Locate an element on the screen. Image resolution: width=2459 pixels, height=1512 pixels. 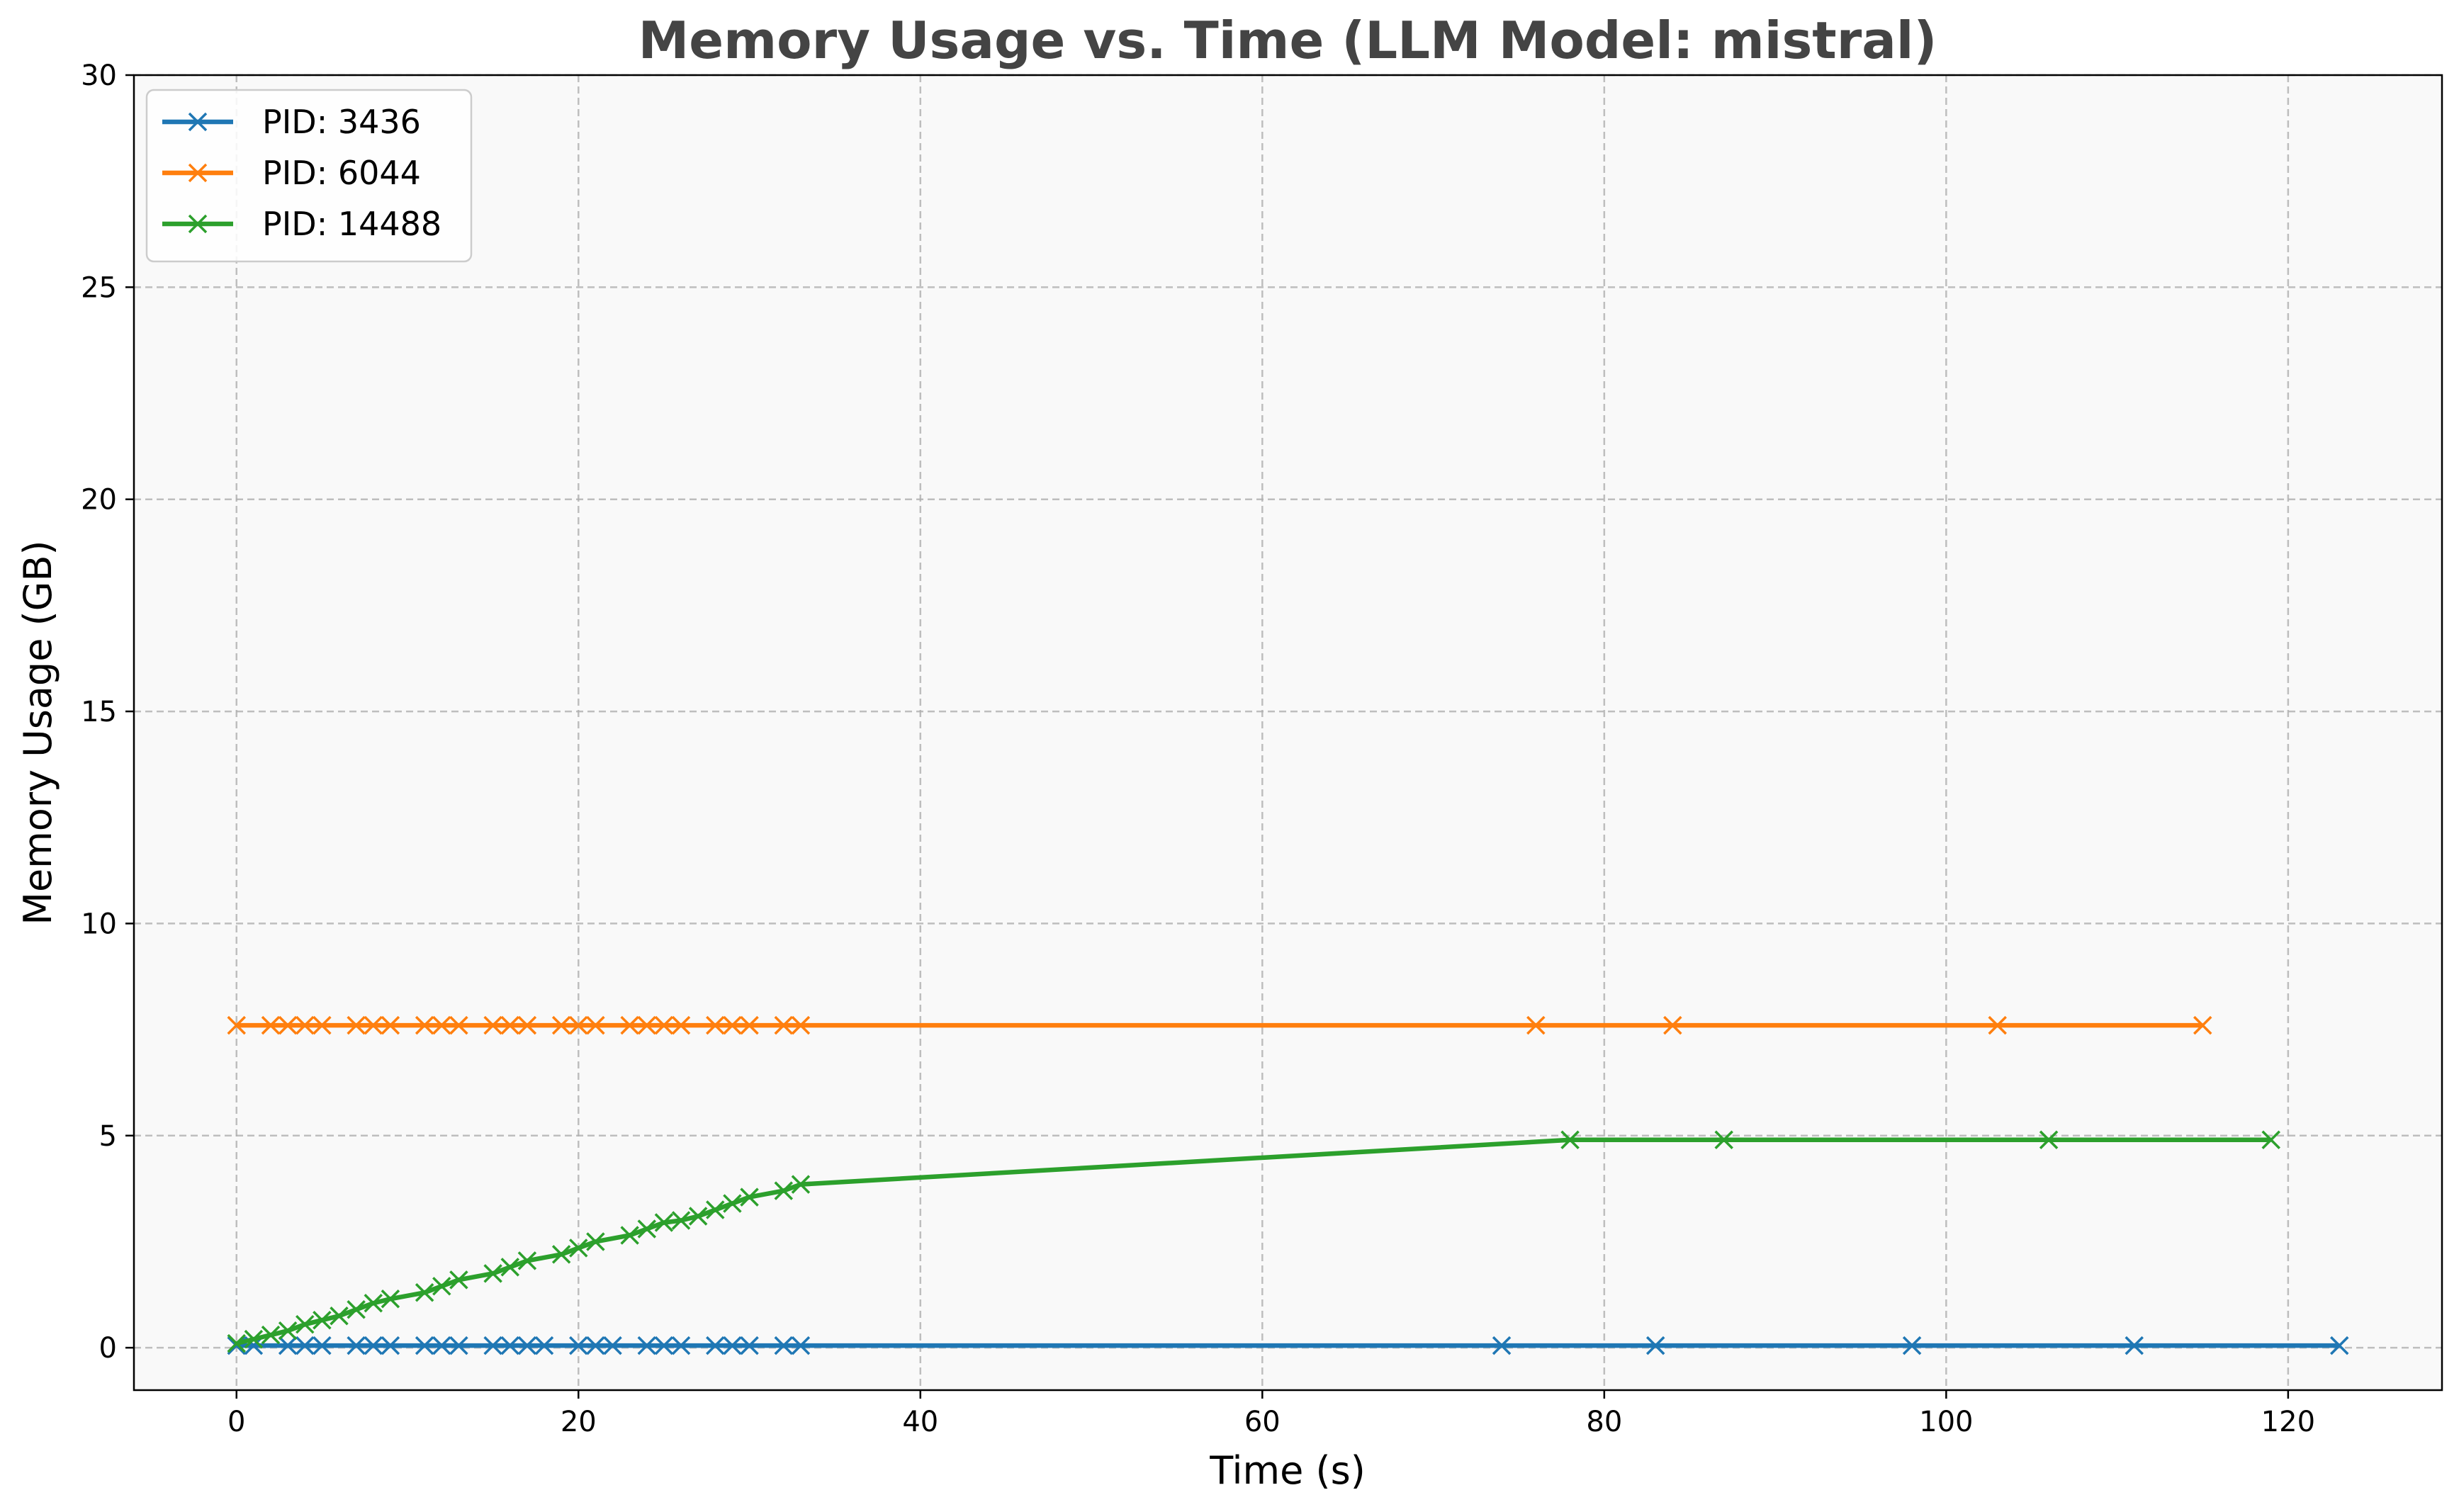
legend-item: PID: 3436 is located at coordinates (291, 122).